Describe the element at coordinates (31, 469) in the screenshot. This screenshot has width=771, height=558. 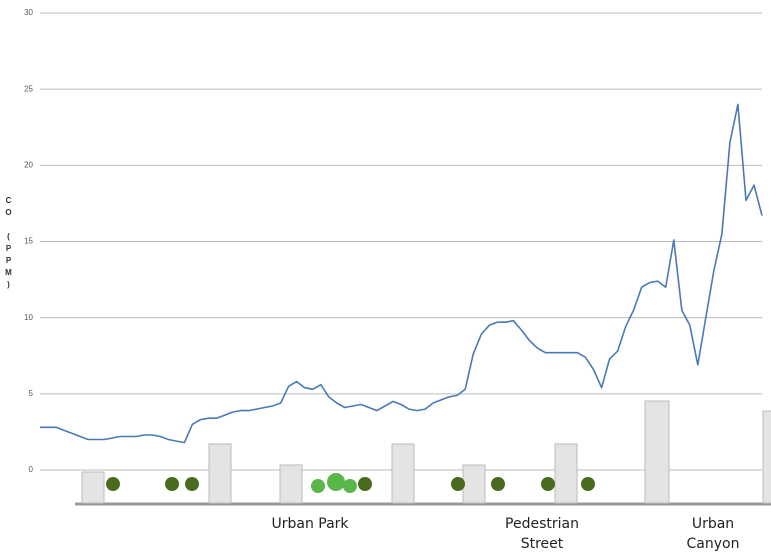
I see `y-tick-label: 0` at that location.